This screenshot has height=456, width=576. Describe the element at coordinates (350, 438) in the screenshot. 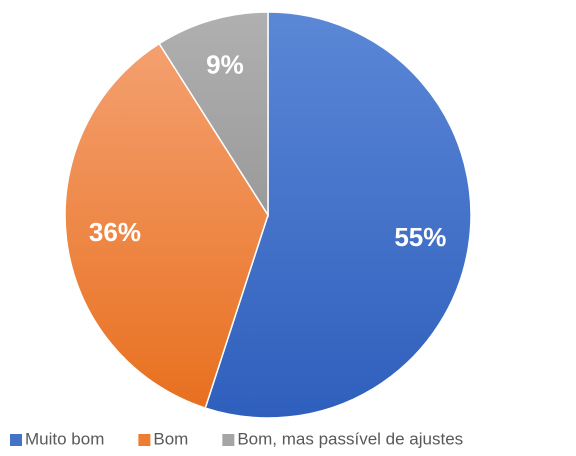

I see `legend-label: Bom, mas passível de ajustes` at that location.